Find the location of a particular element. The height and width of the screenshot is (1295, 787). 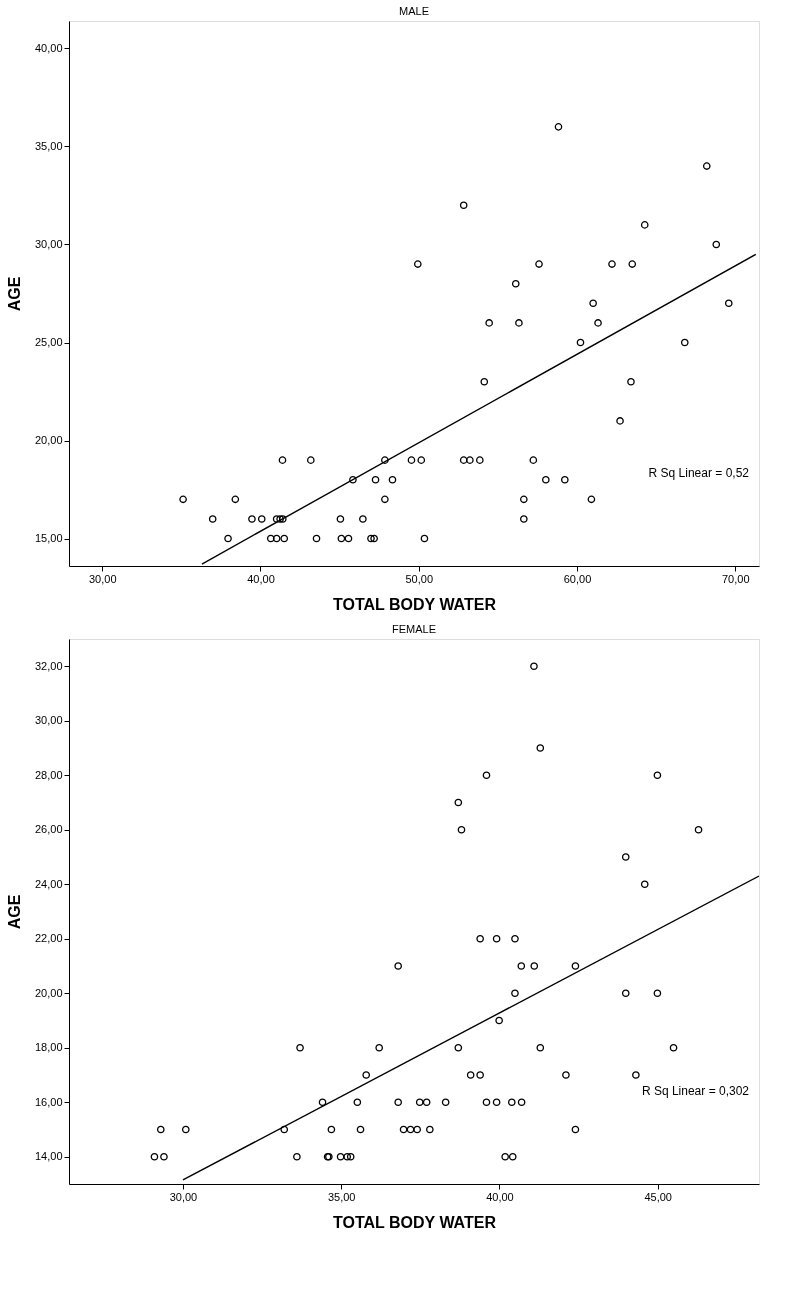

y-tick-label: 26,00 is located at coordinates (48, 829).